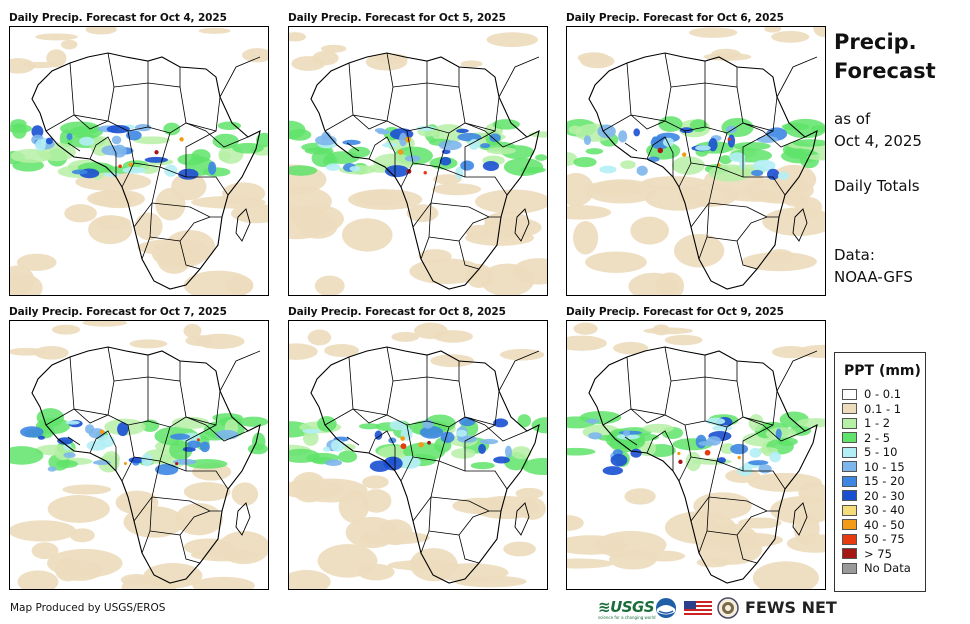 The image size is (970, 624). I want to click on legend-item: 0.1 - 1, so click(883, 409).